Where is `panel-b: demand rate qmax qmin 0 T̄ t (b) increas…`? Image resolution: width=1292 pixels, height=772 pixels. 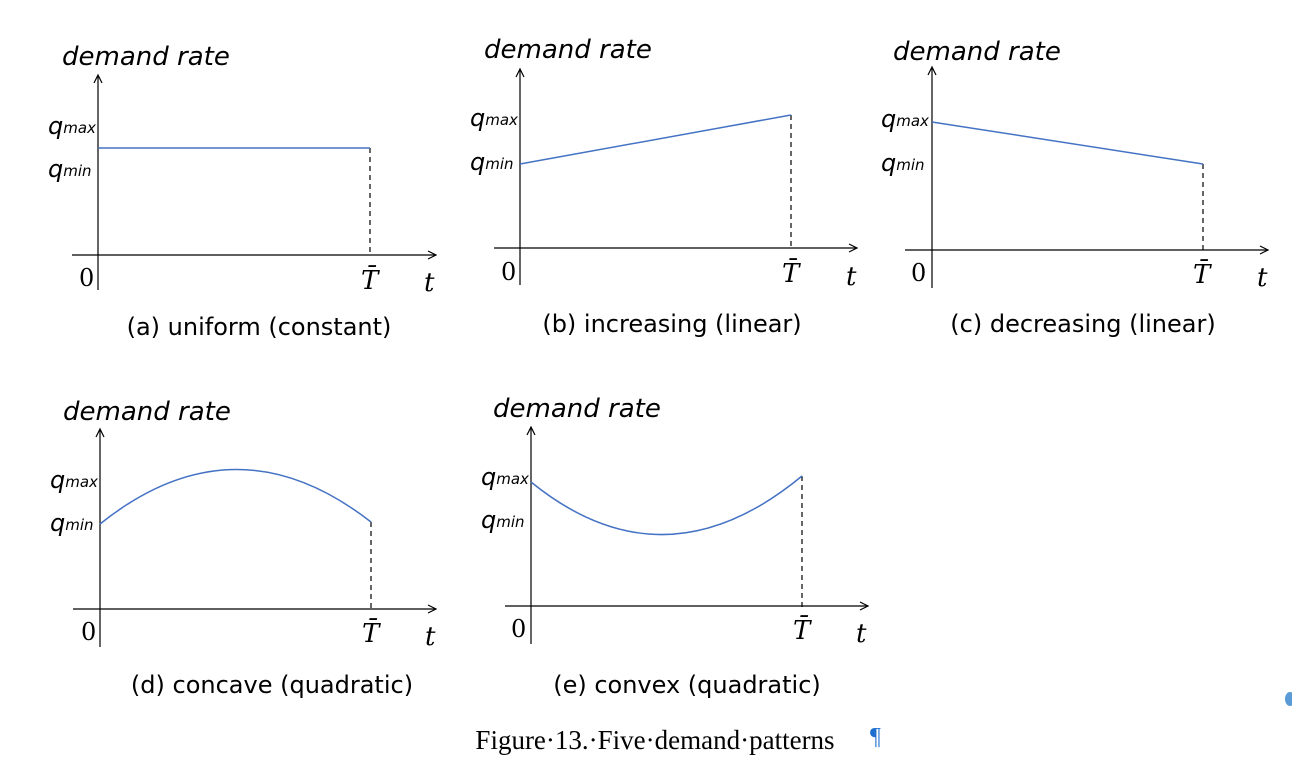
panel-b: demand rate qmax qmin 0 T̄ t (b) increas… is located at coordinates (664, 186).